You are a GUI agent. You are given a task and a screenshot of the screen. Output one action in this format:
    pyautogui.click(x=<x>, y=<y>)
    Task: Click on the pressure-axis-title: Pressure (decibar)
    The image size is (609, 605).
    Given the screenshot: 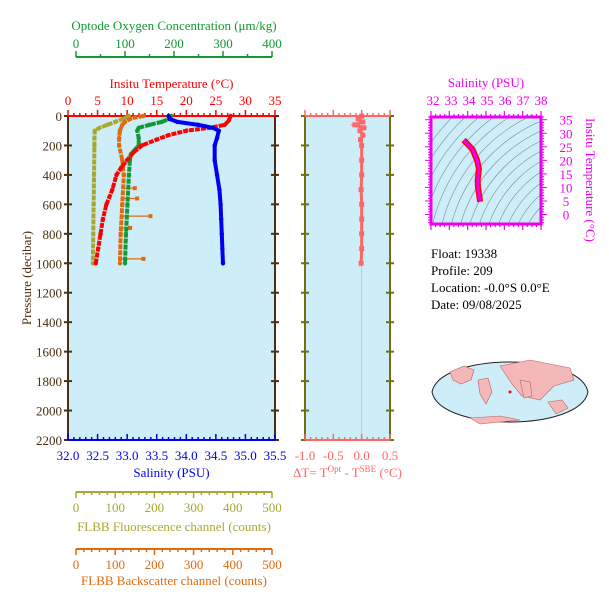 What is the action you would take?
    pyautogui.click(x=26, y=278)
    